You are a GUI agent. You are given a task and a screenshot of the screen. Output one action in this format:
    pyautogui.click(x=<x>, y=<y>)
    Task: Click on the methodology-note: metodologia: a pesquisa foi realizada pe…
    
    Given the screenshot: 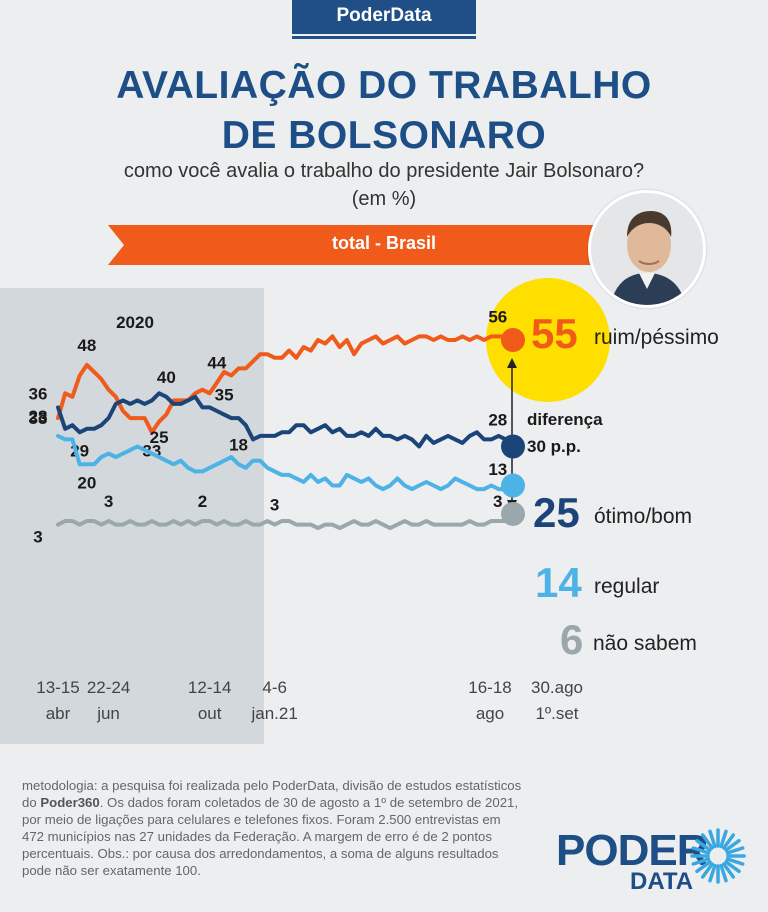 What is the action you would take?
    pyautogui.click(x=272, y=828)
    